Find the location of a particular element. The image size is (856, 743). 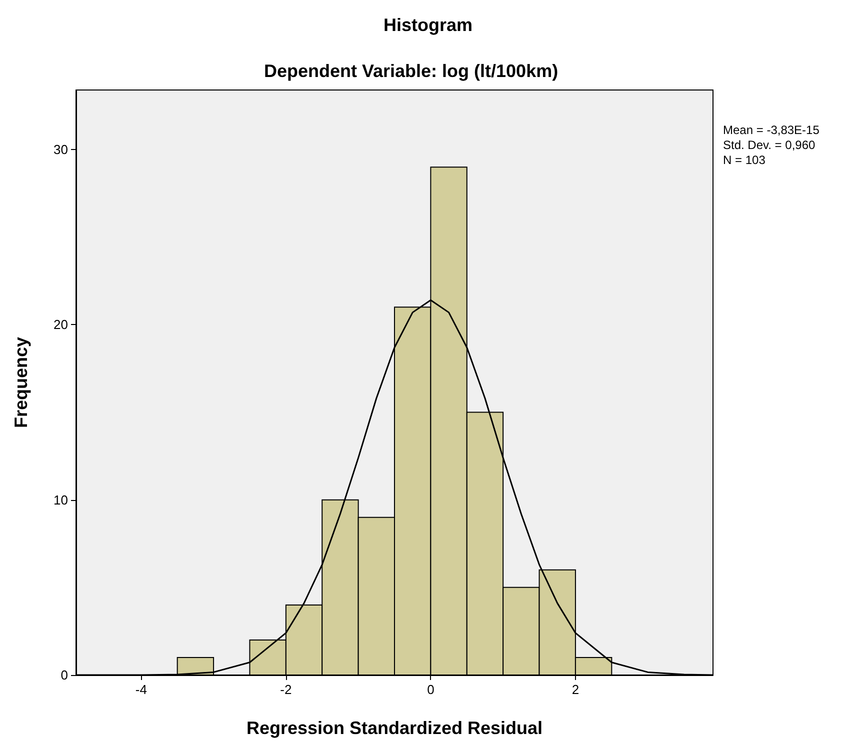

text: Std. Dev. = 0,960 is located at coordinates (769, 145).